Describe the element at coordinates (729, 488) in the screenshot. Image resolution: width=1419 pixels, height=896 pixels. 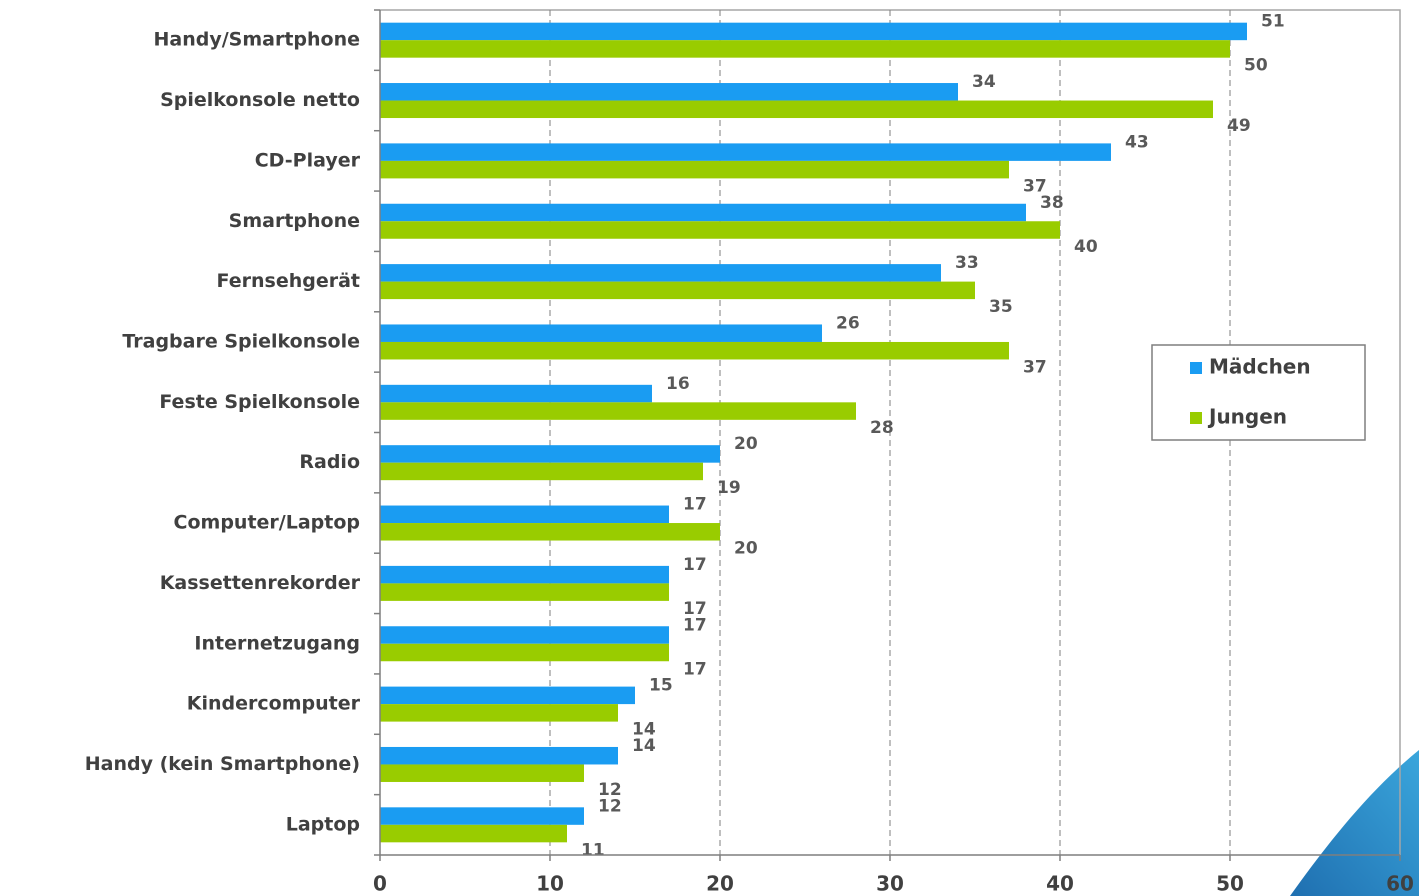
I see `value-label: 19` at that location.